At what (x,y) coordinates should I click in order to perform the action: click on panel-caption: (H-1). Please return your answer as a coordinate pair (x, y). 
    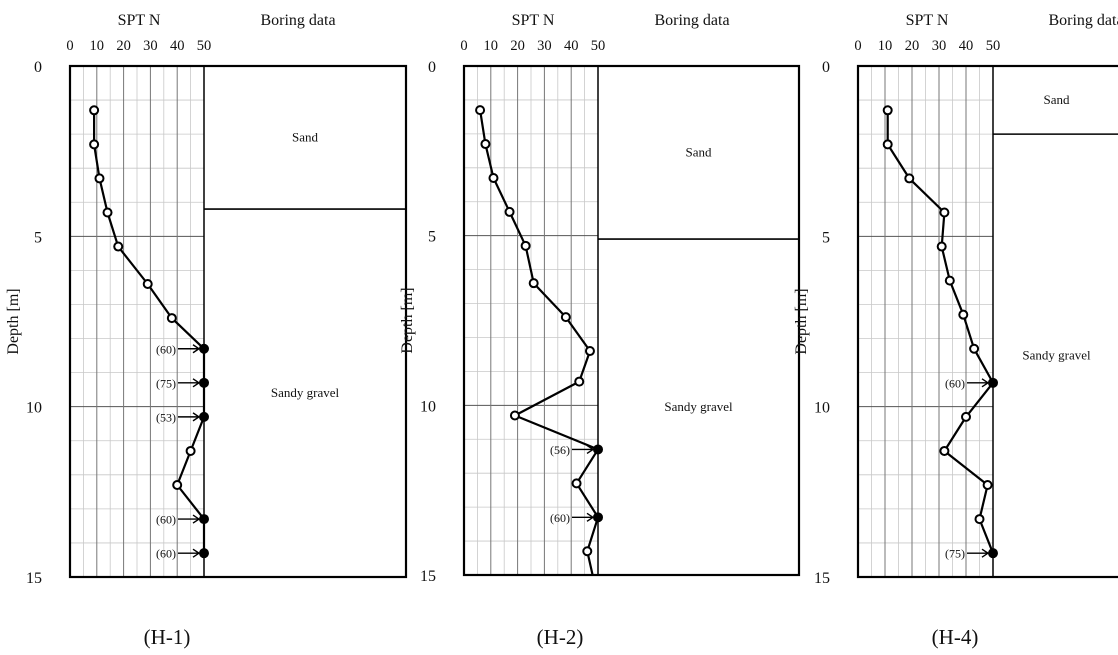
    Looking at the image, I should click on (167, 637).